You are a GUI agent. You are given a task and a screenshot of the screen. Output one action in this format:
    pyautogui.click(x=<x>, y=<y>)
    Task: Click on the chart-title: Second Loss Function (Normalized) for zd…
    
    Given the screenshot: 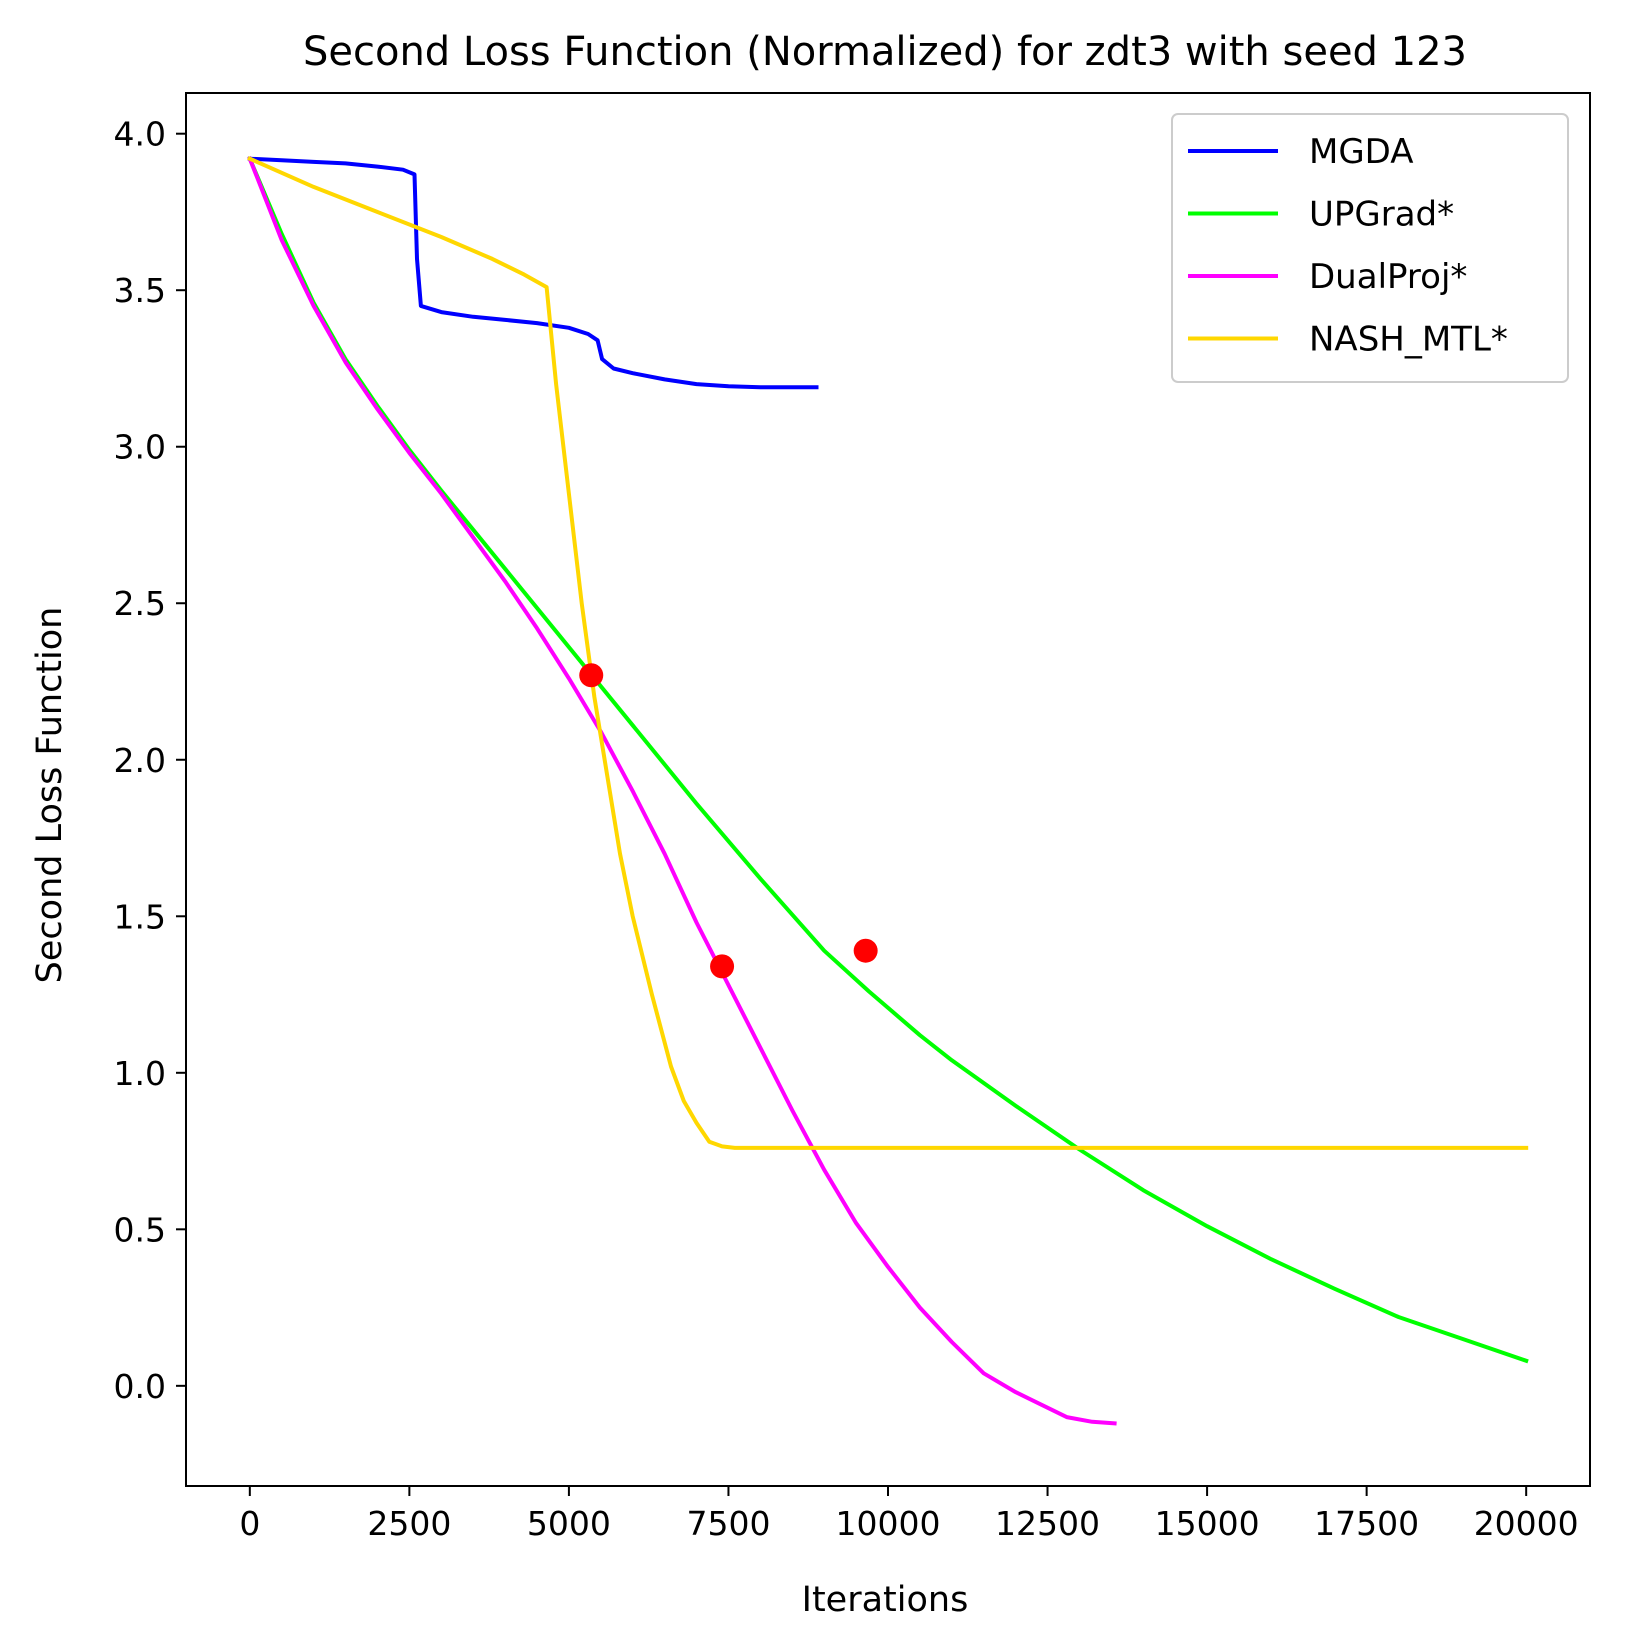 What is the action you would take?
    pyautogui.click(x=885, y=52)
    